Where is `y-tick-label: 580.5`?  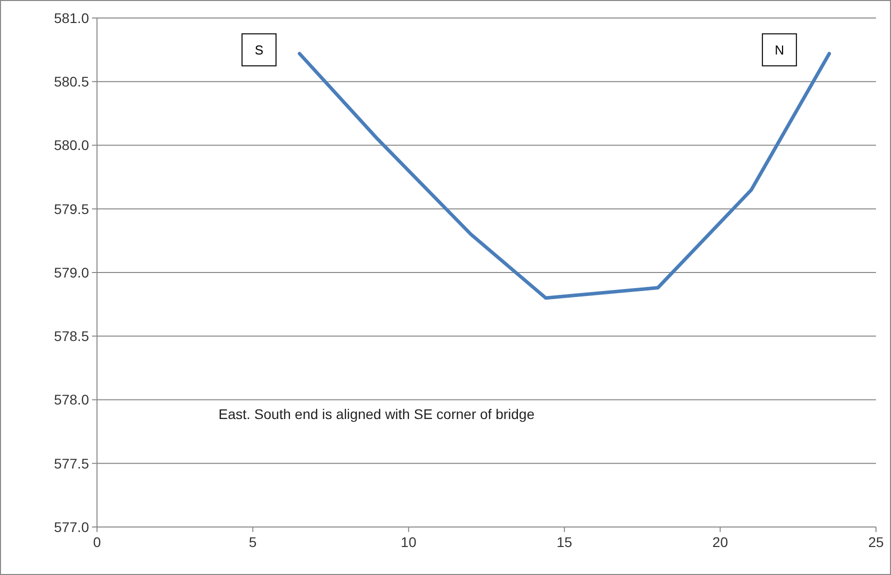 y-tick-label: 580.5 is located at coordinates (72, 82).